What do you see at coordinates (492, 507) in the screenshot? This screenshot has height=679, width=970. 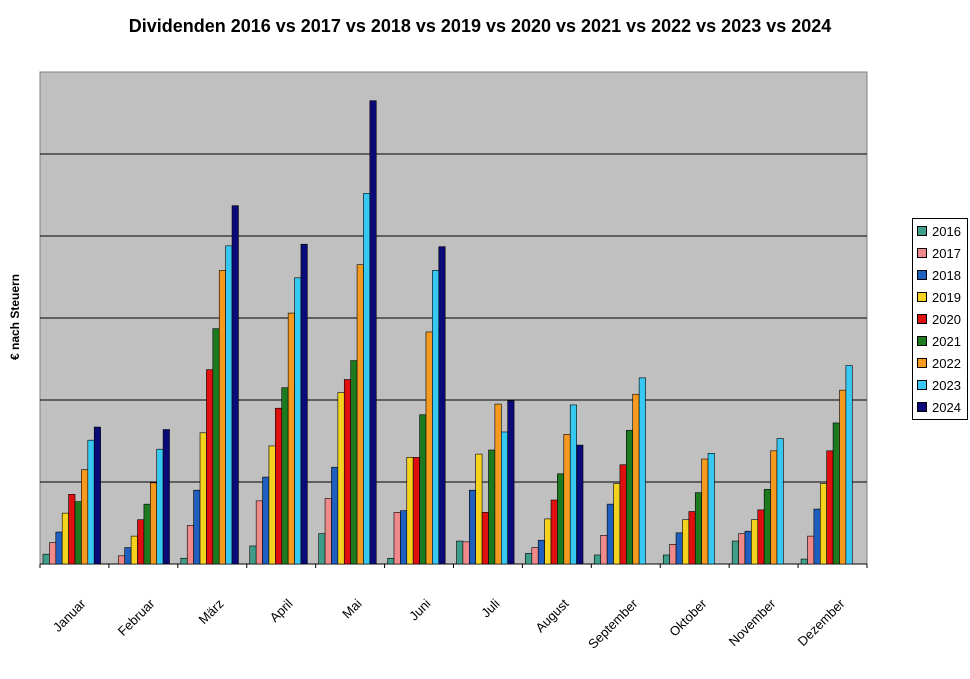 I see `bar-2021-Juli` at bounding box center [492, 507].